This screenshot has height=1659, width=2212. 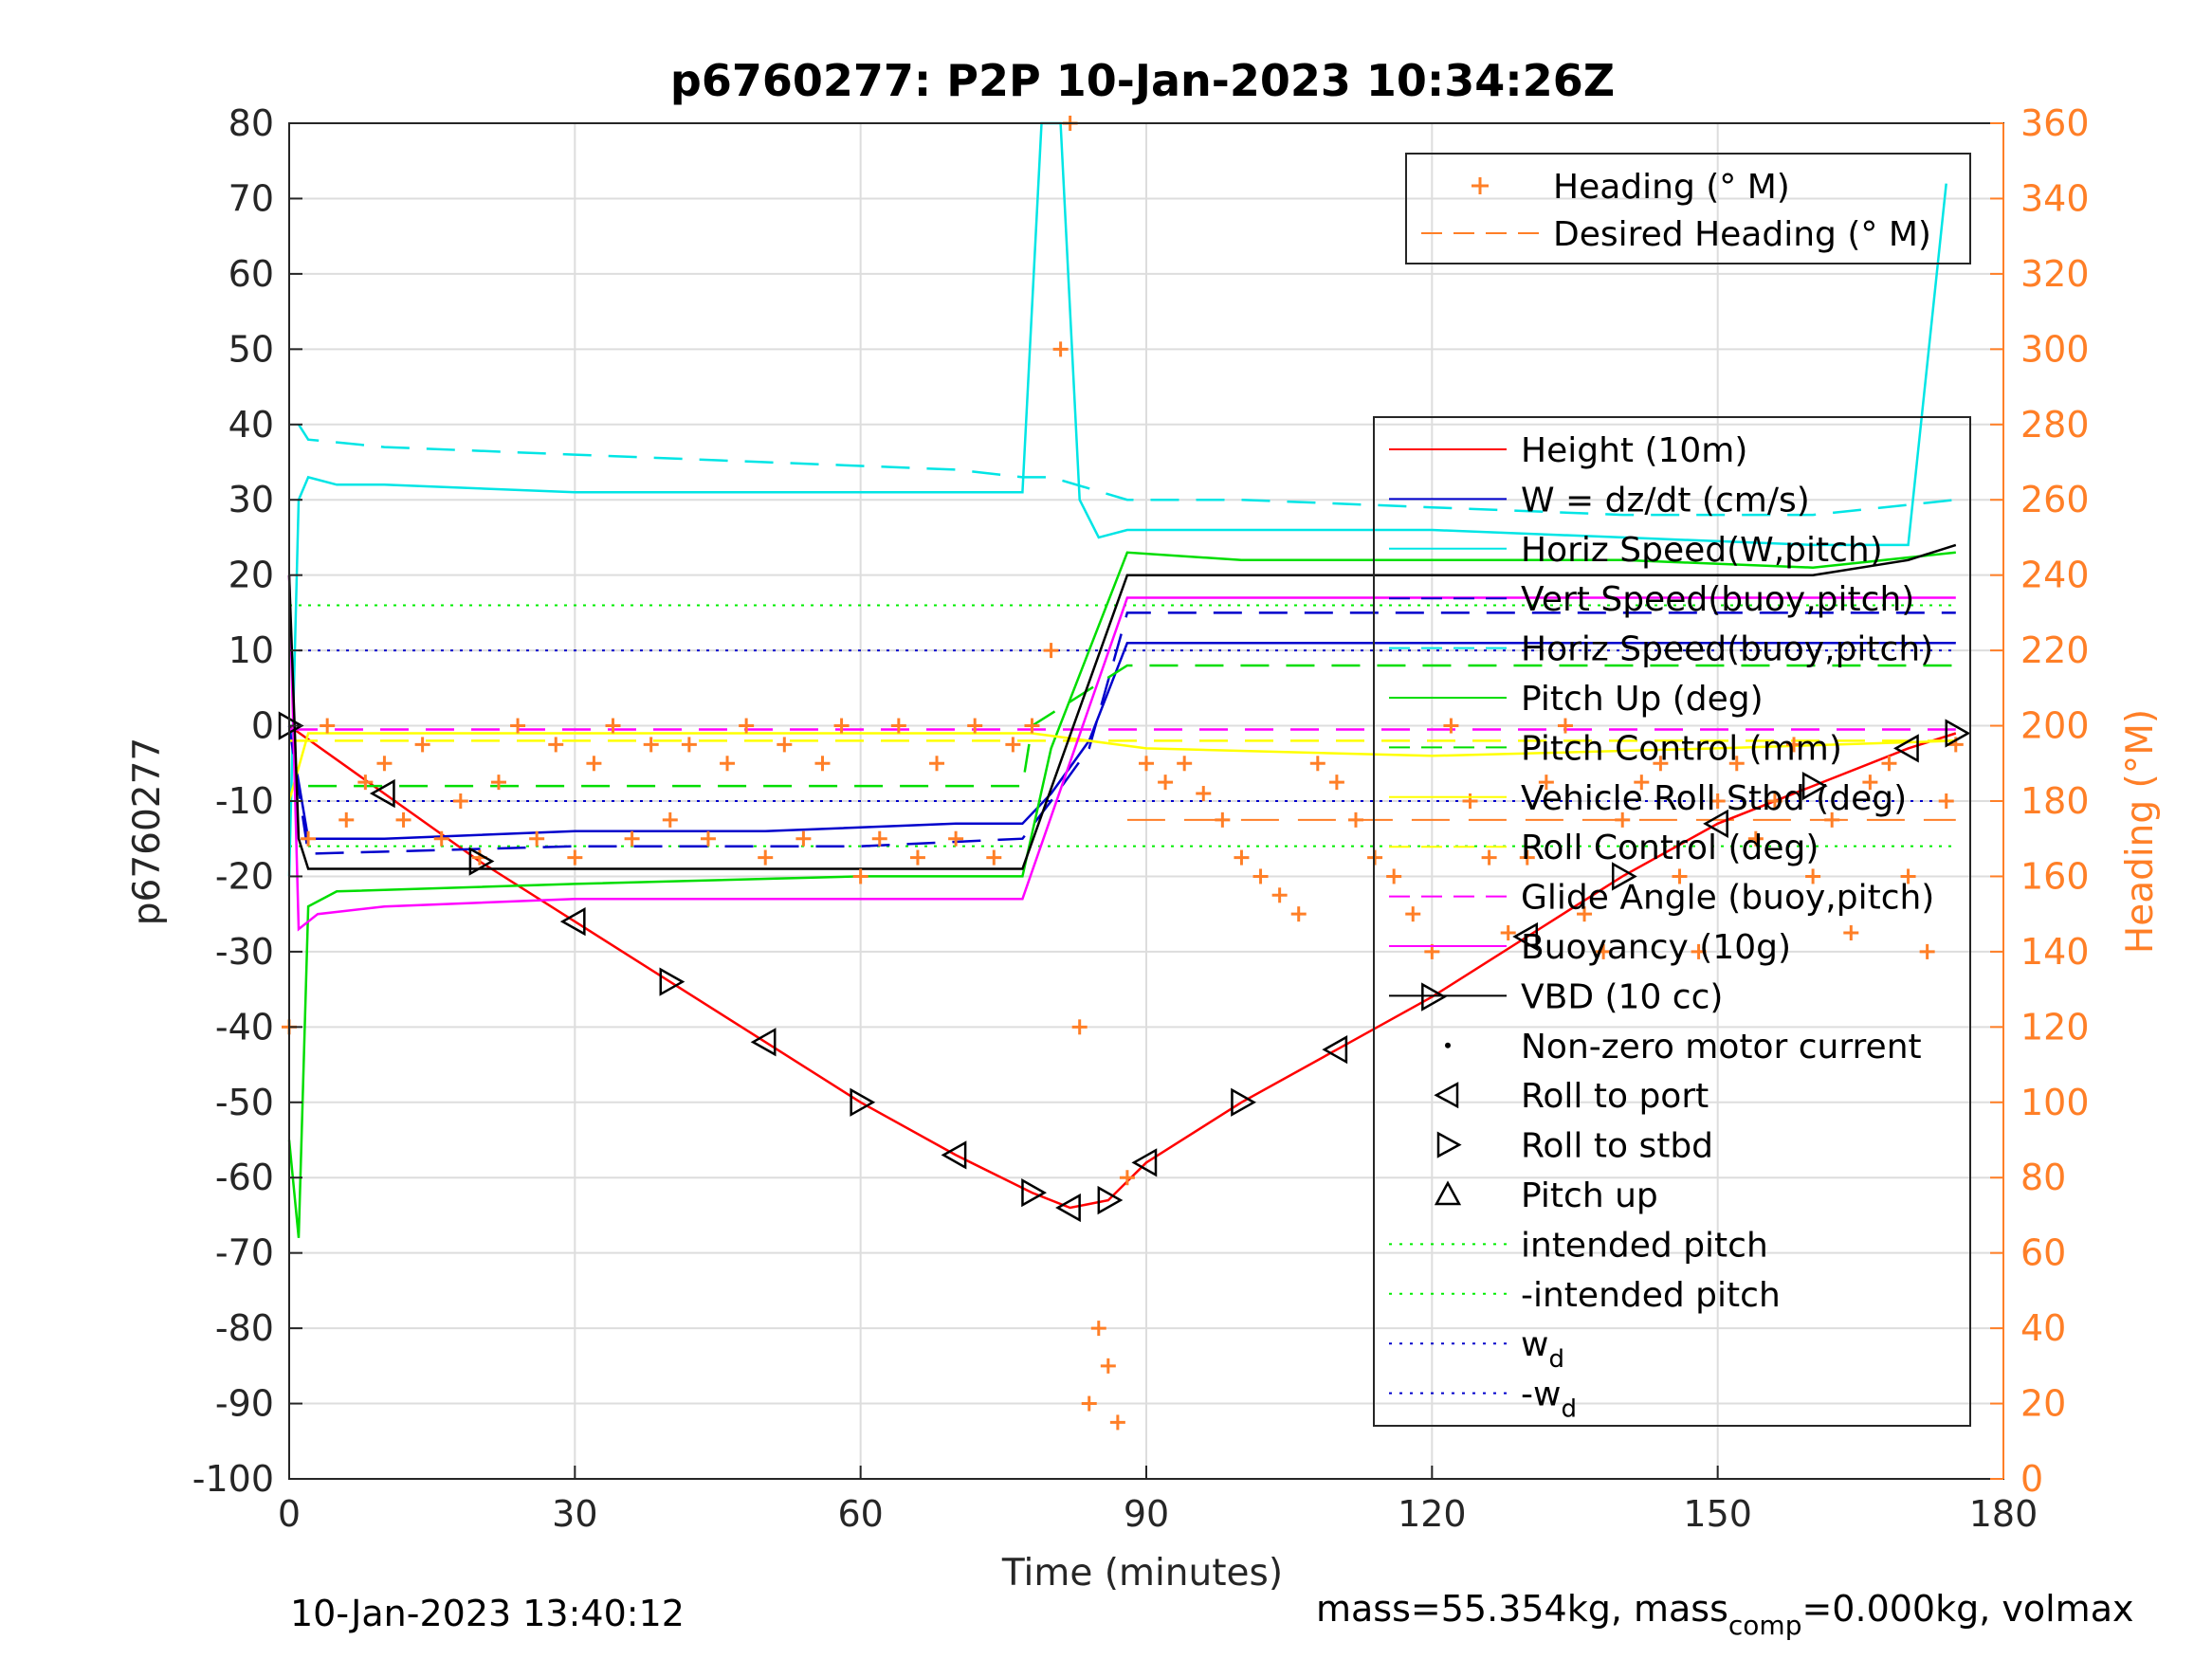 I want to click on footer-mass-sub: comp, so click(x=1765, y=1625).